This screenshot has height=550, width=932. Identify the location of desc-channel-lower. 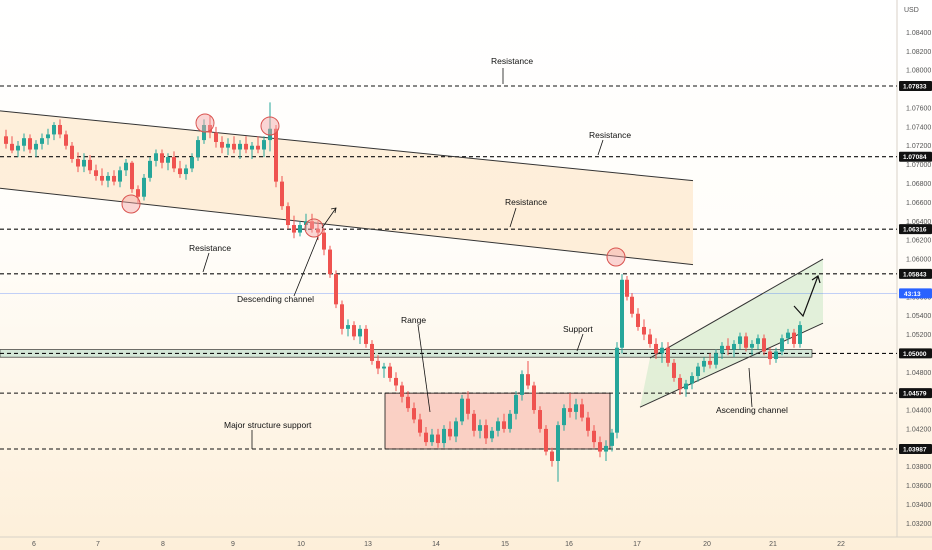
(347, 226).